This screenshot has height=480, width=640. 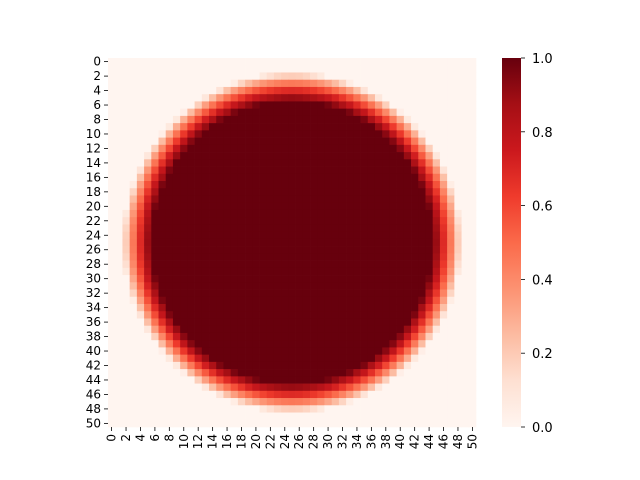 I want to click on y-tick-label: 24, so click(x=93, y=235).